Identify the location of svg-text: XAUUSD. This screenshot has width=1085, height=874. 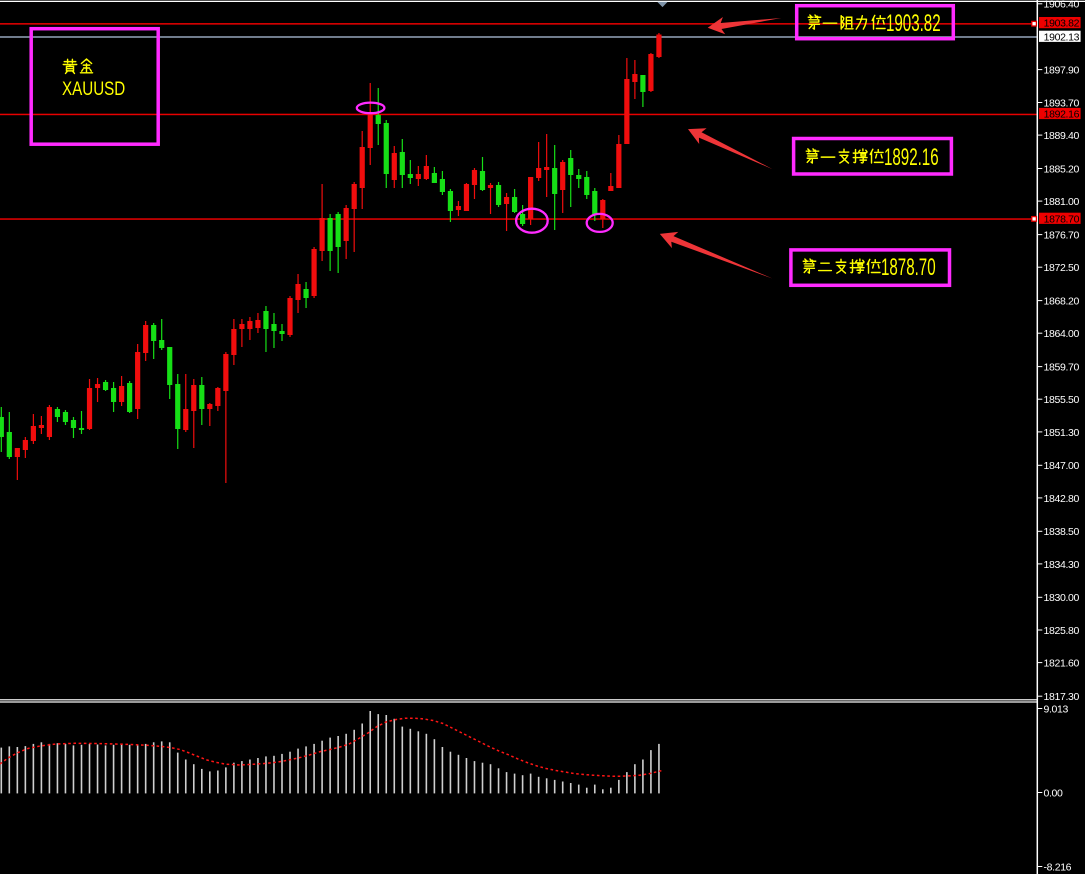
(93, 88).